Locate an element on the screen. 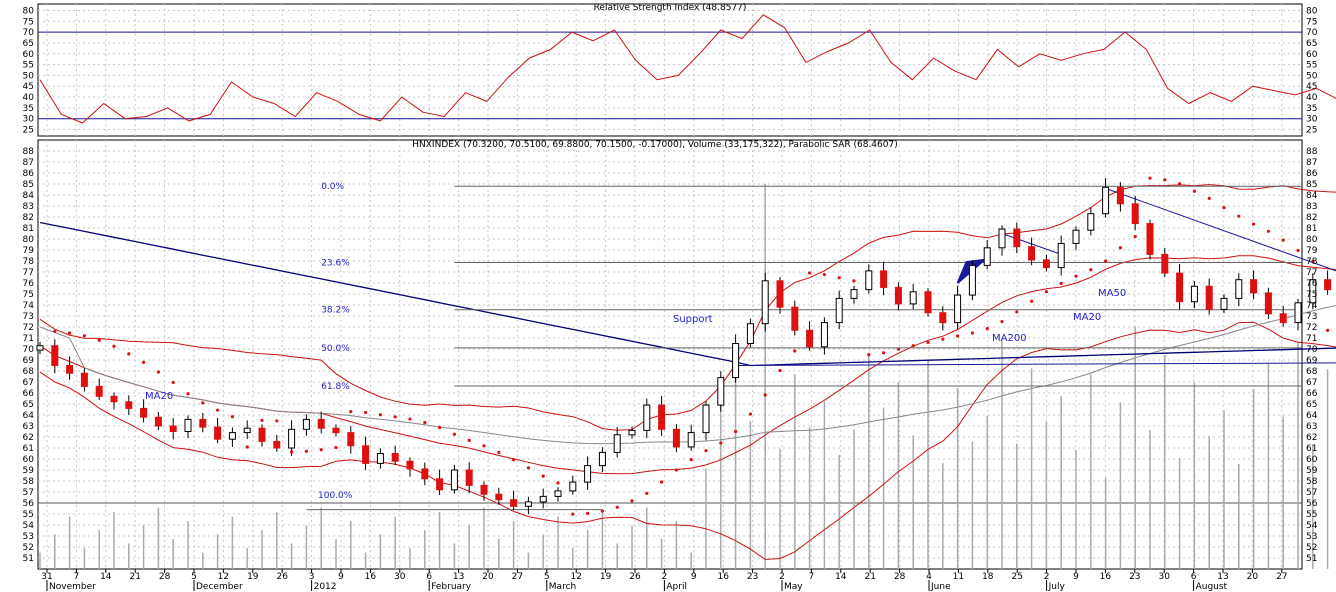 This screenshot has width=1336, height=592. price-y-tick-label: 74 is located at coordinates (29, 306).